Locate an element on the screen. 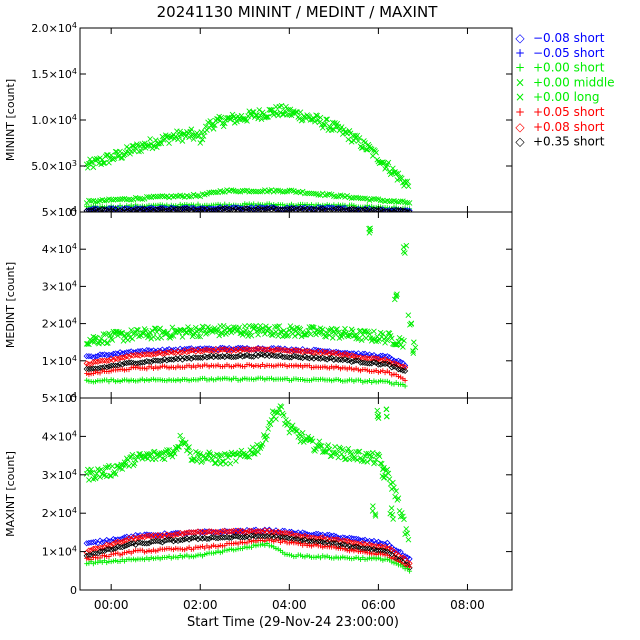 The height and width of the screenshot is (640, 640). maxint-data is located at coordinates (248, 488).